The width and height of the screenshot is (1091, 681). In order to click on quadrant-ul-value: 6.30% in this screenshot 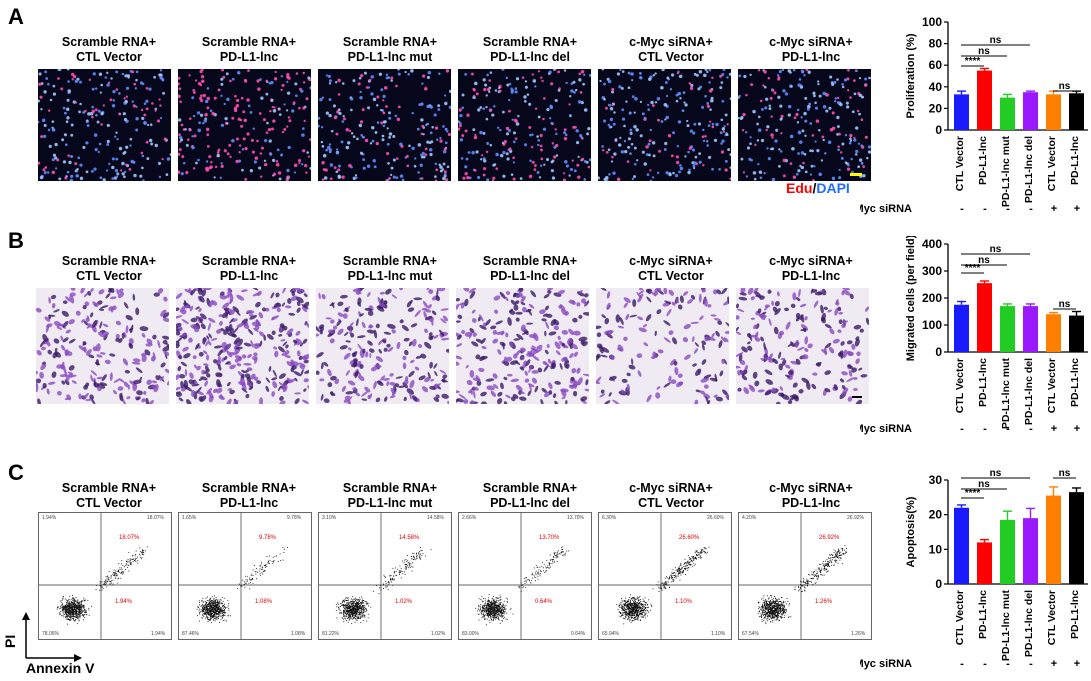, I will do `click(609, 518)`.